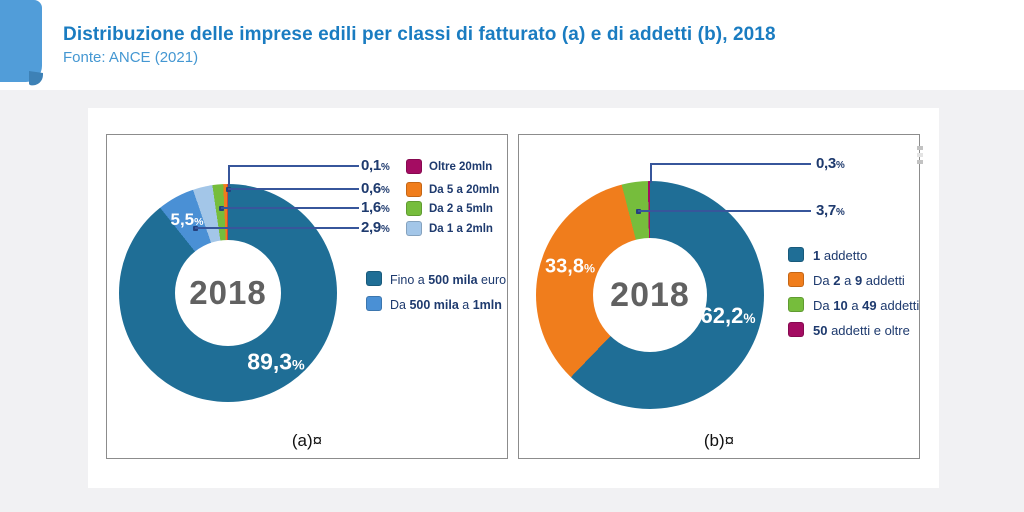 This screenshot has height=512, width=1024. Describe the element at coordinates (570, 266) in the screenshot. I see `slice-label-33-8: 33,8%` at that location.